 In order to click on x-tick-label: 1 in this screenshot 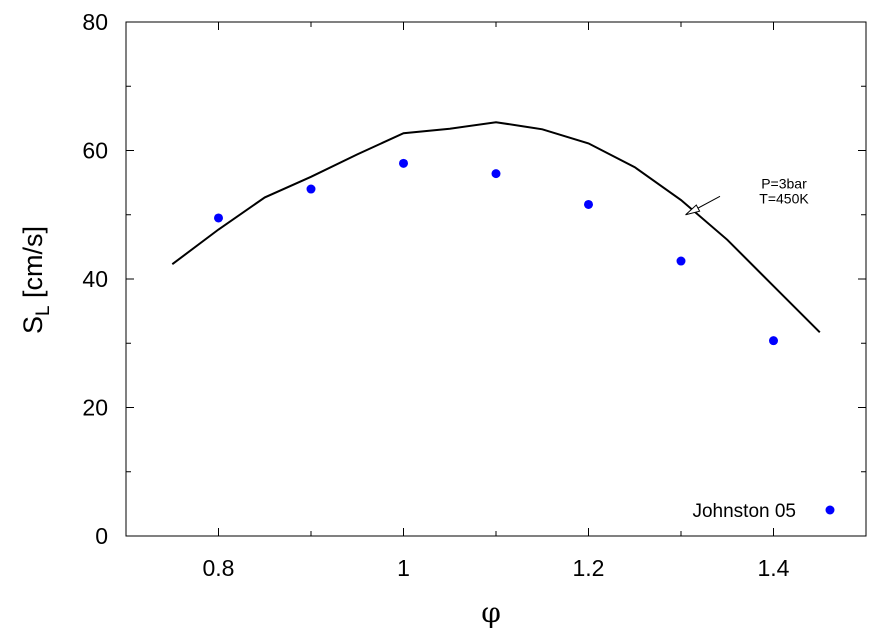, I will do `click(403, 568)`.